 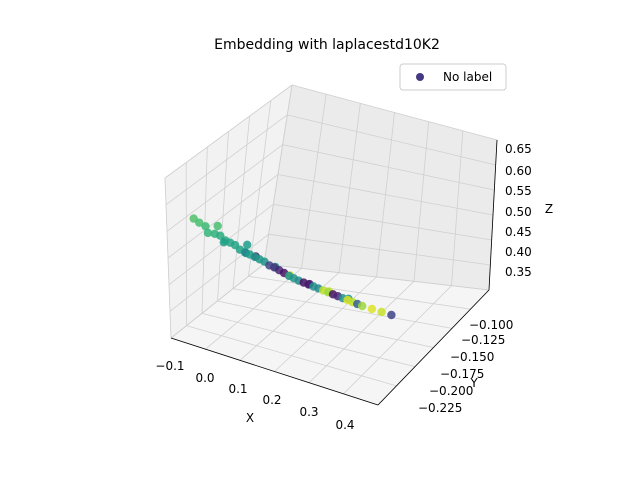 I want to click on z-tick-label: 0.50, so click(x=518, y=212).